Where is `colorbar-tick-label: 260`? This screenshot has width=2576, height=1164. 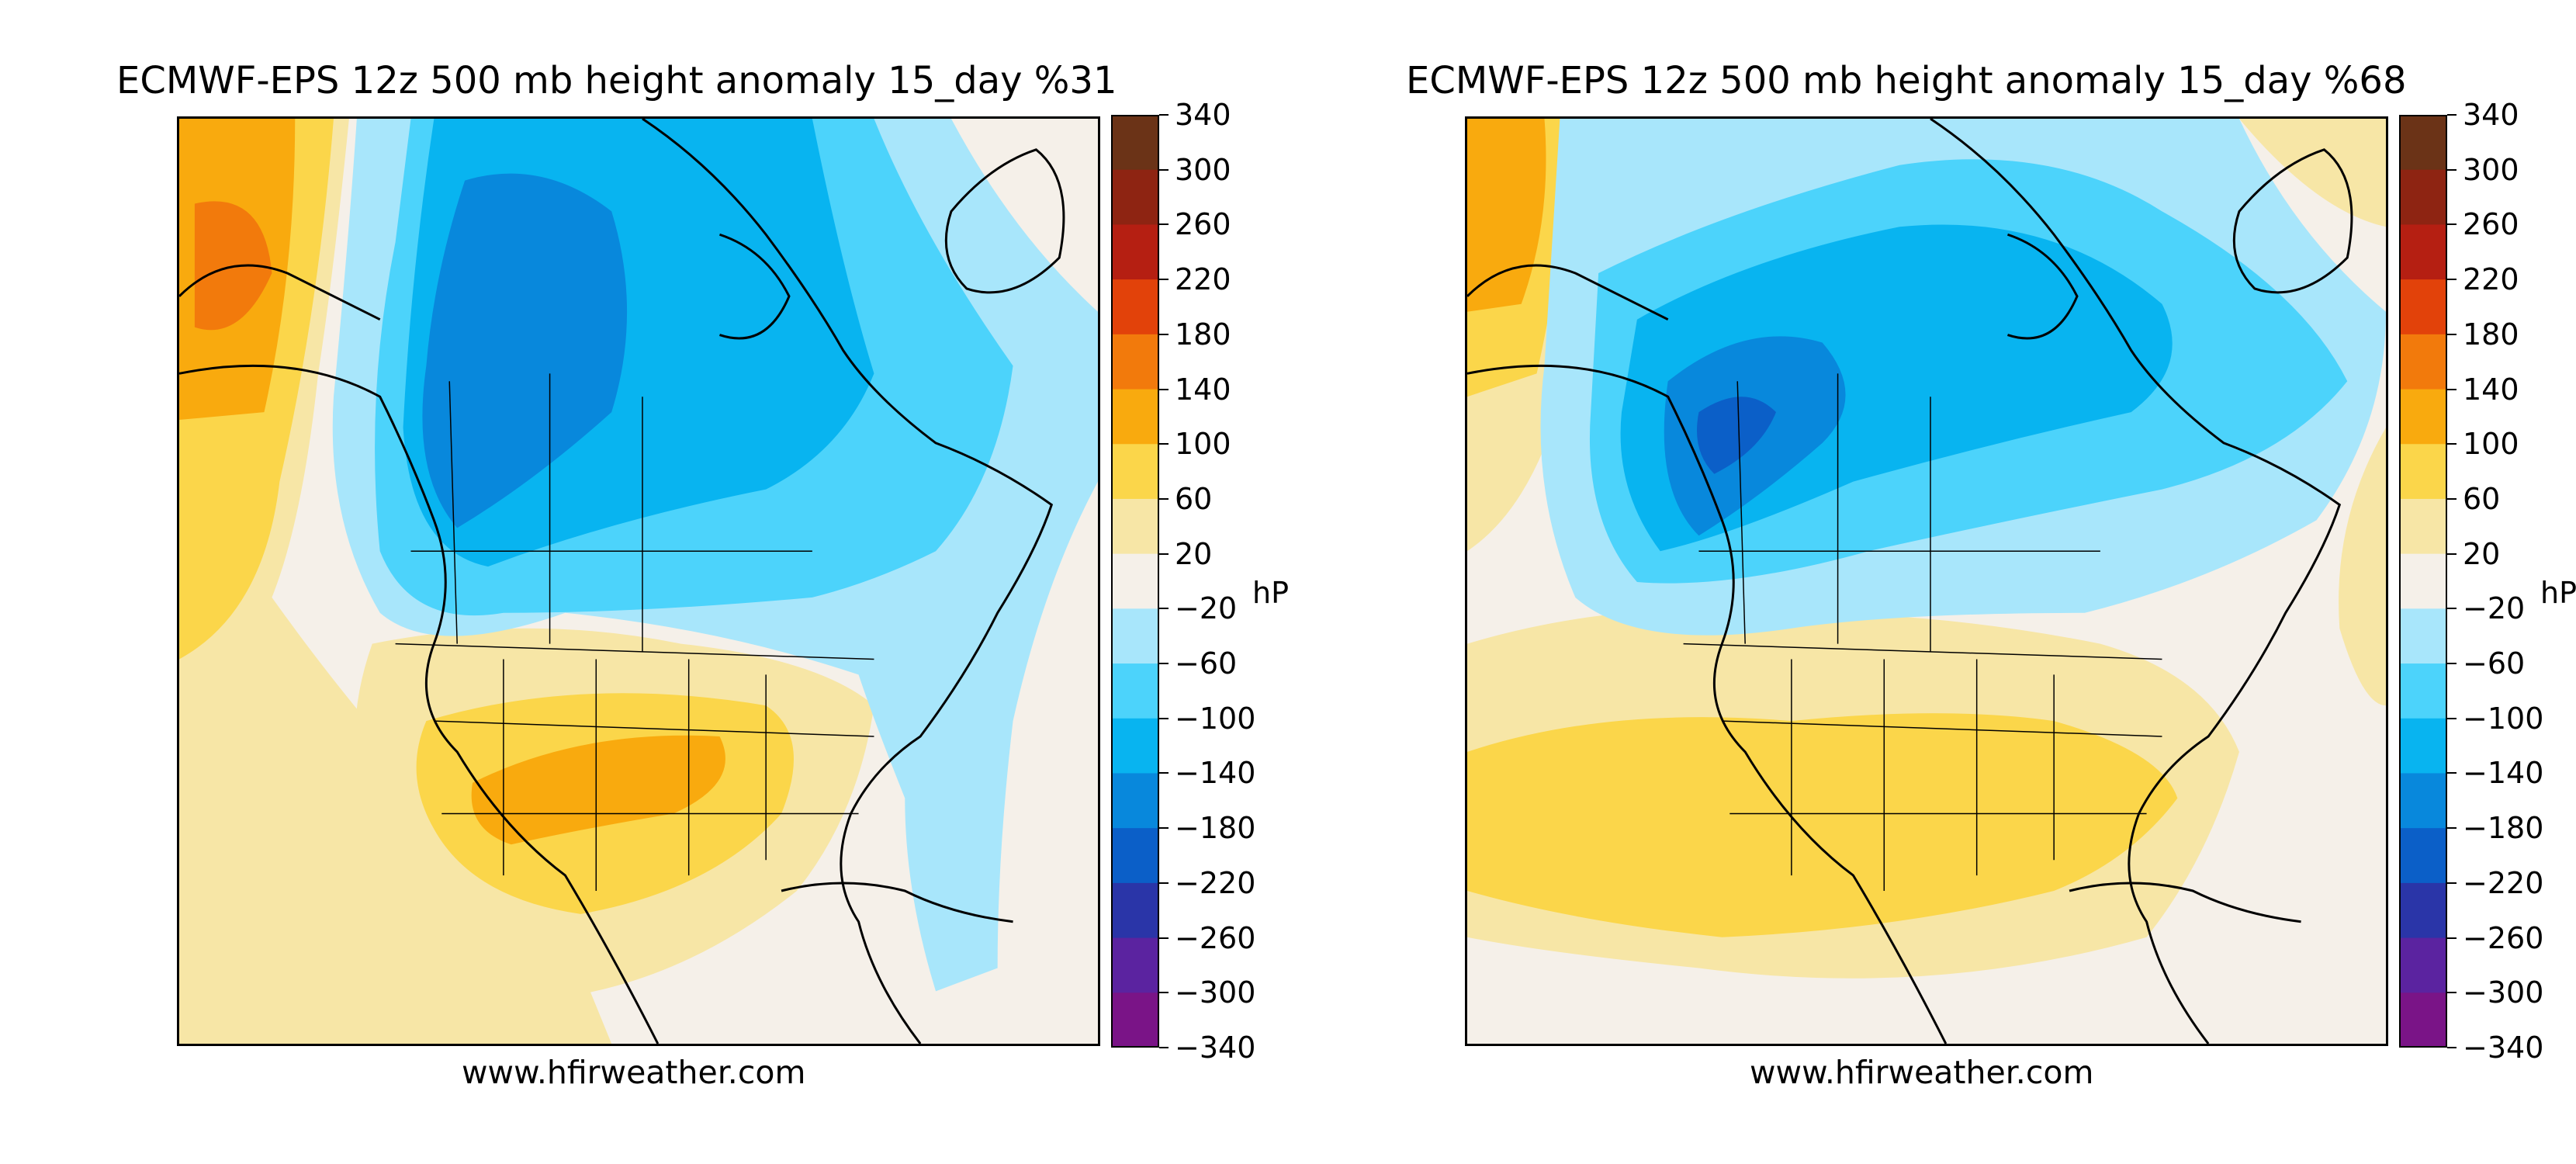
colorbar-tick-label: 260 is located at coordinates (1203, 225).